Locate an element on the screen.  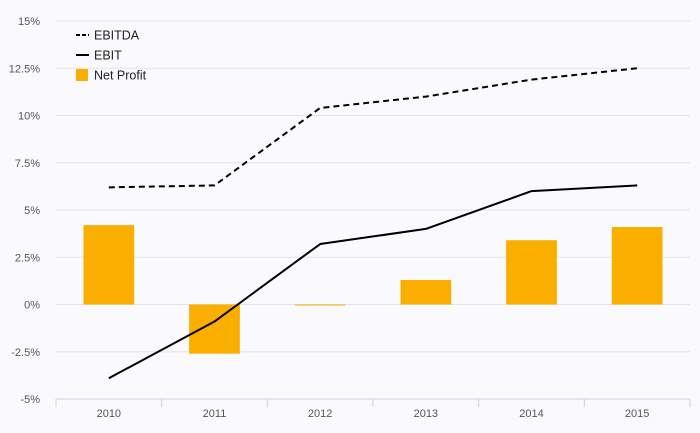
x-tick-label: 2010 is located at coordinates (109, 414).